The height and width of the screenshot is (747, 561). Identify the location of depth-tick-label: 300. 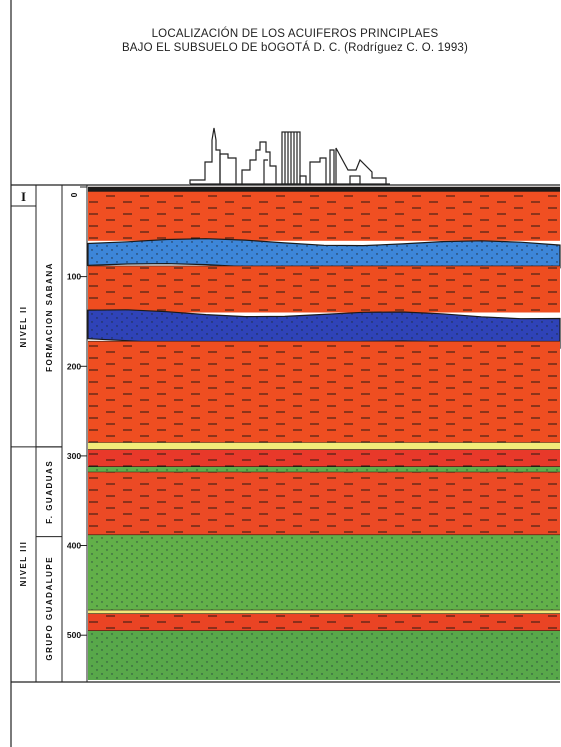
(74, 456).